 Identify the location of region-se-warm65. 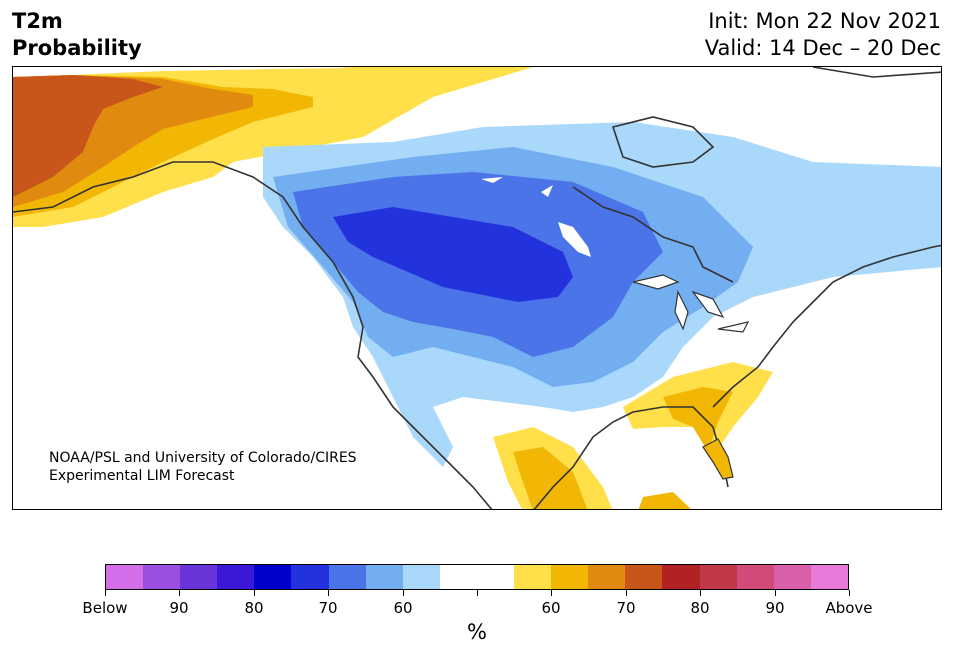
(698, 419).